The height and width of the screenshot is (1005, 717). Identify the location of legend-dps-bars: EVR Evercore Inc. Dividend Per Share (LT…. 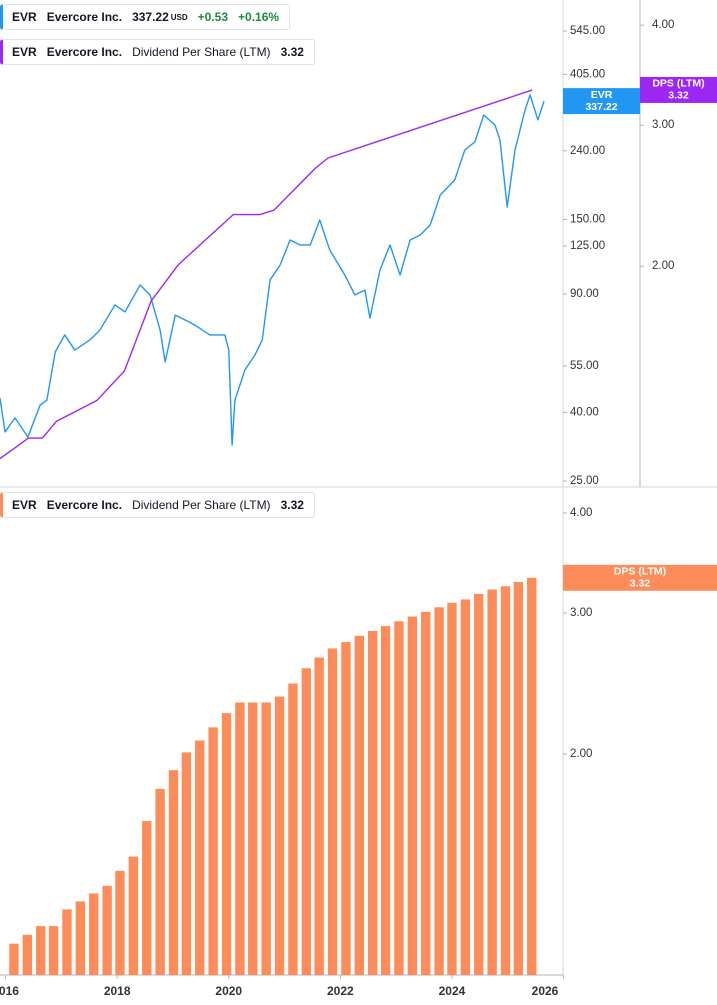
(157, 505).